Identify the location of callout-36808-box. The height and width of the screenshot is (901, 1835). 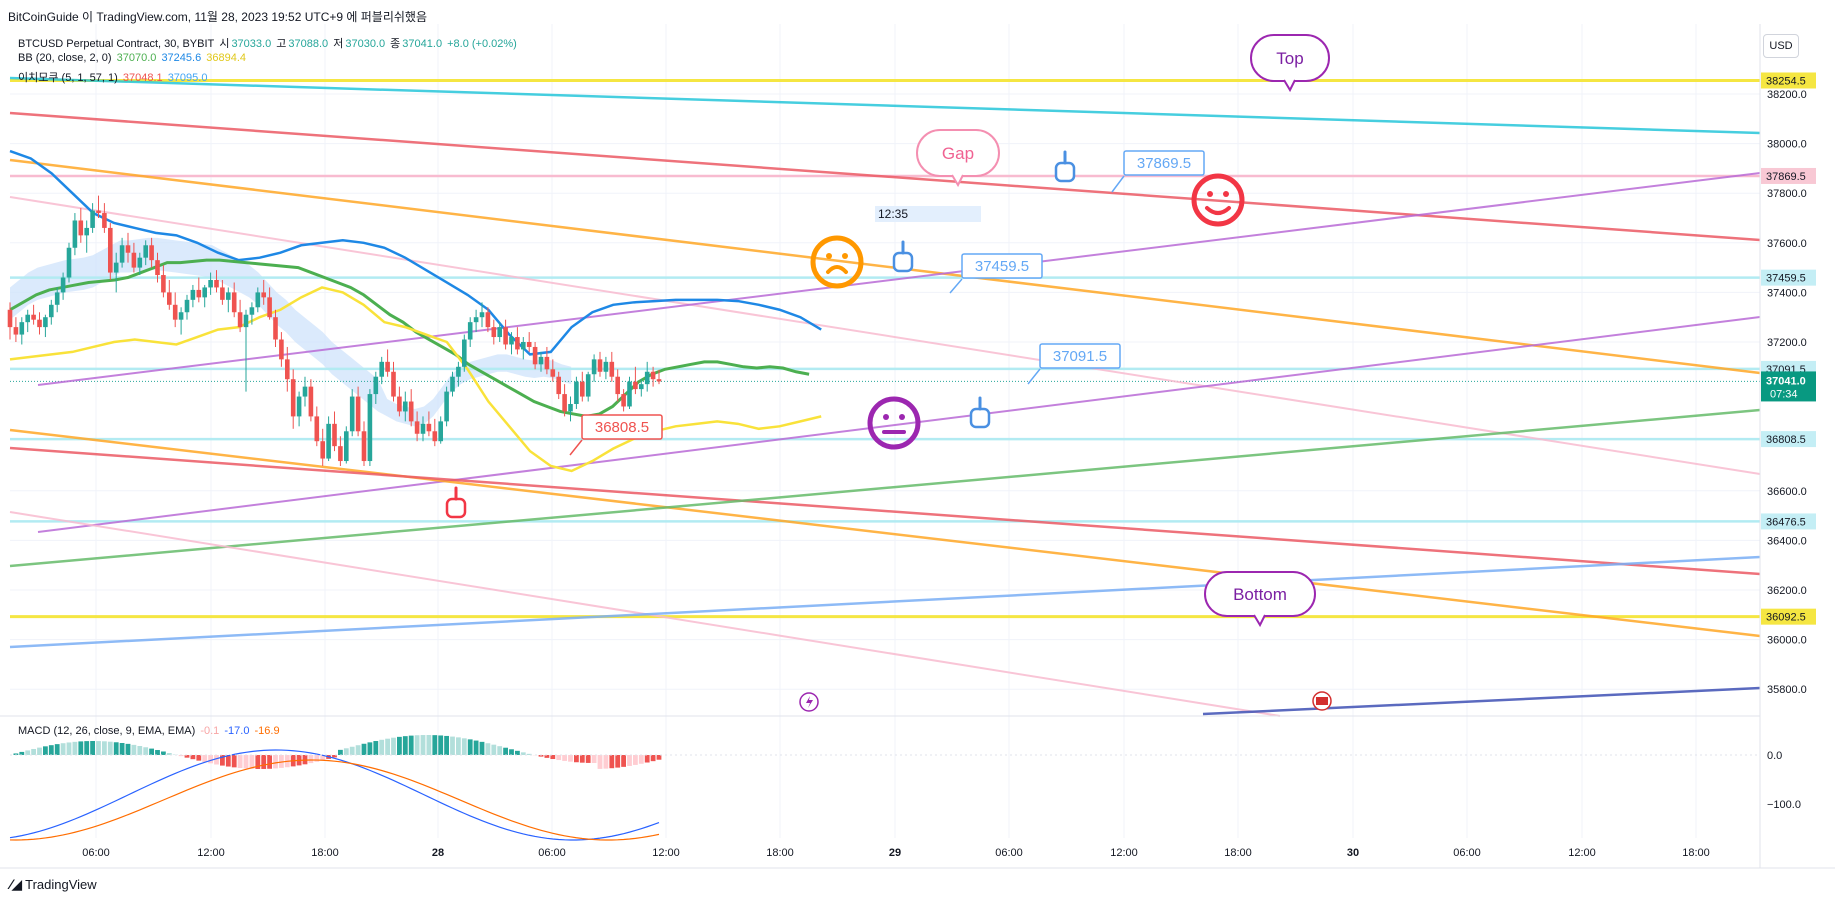
(622, 427).